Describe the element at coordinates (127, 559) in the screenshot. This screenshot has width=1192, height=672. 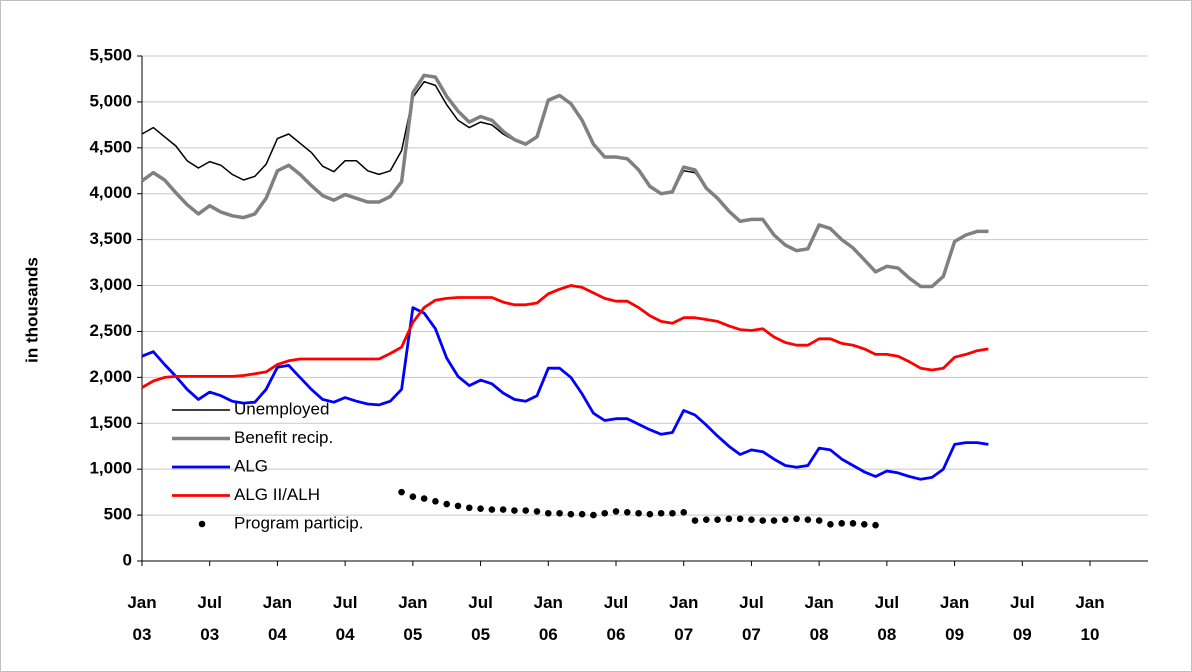
I see `y-tick-label: 0` at that location.